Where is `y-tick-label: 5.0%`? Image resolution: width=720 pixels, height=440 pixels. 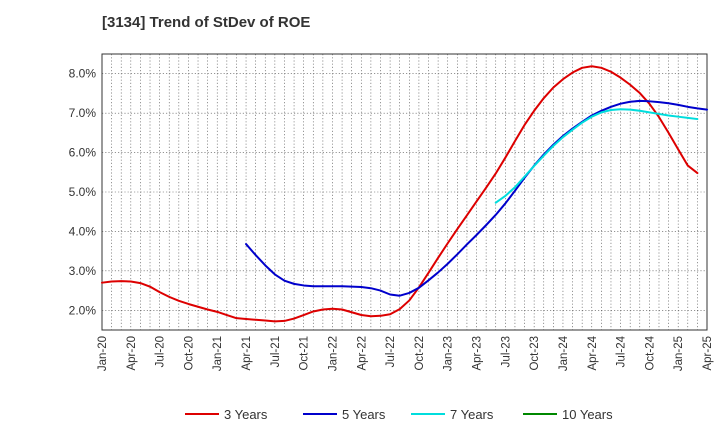 y-tick-label: 5.0% is located at coordinates (83, 192).